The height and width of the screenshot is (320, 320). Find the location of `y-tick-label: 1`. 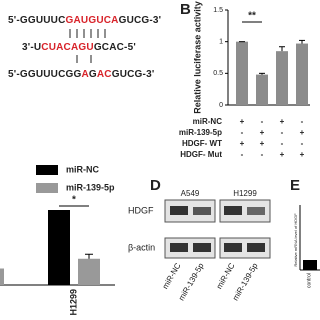

y-tick-label: 1 is located at coordinates (221, 42).